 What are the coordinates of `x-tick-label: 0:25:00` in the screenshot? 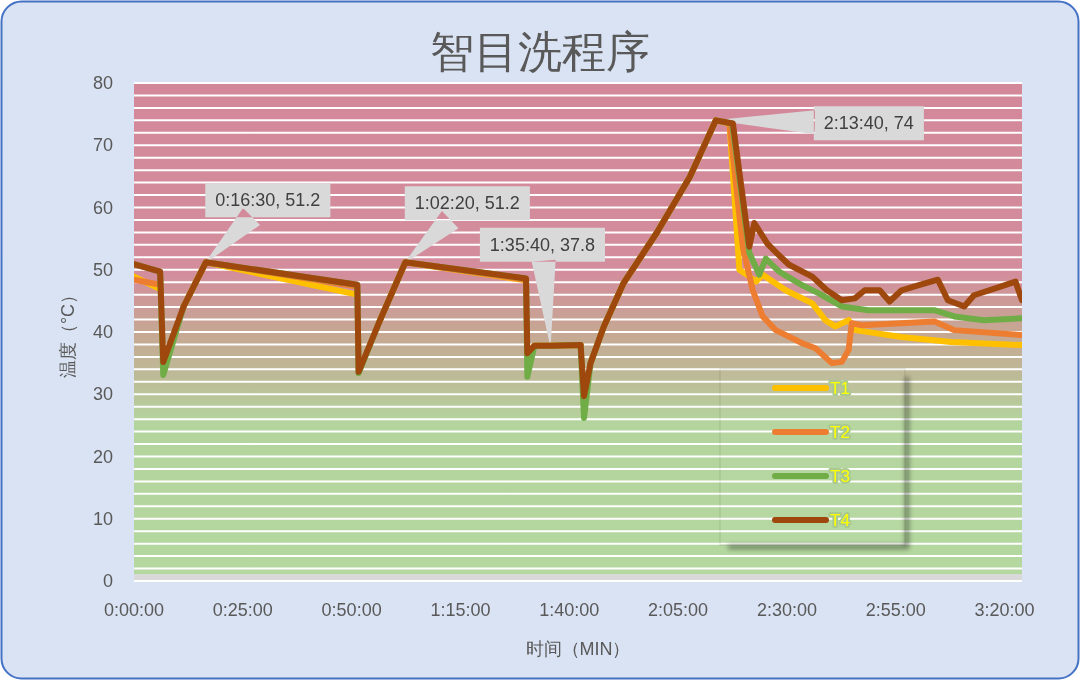 It's located at (242, 610).